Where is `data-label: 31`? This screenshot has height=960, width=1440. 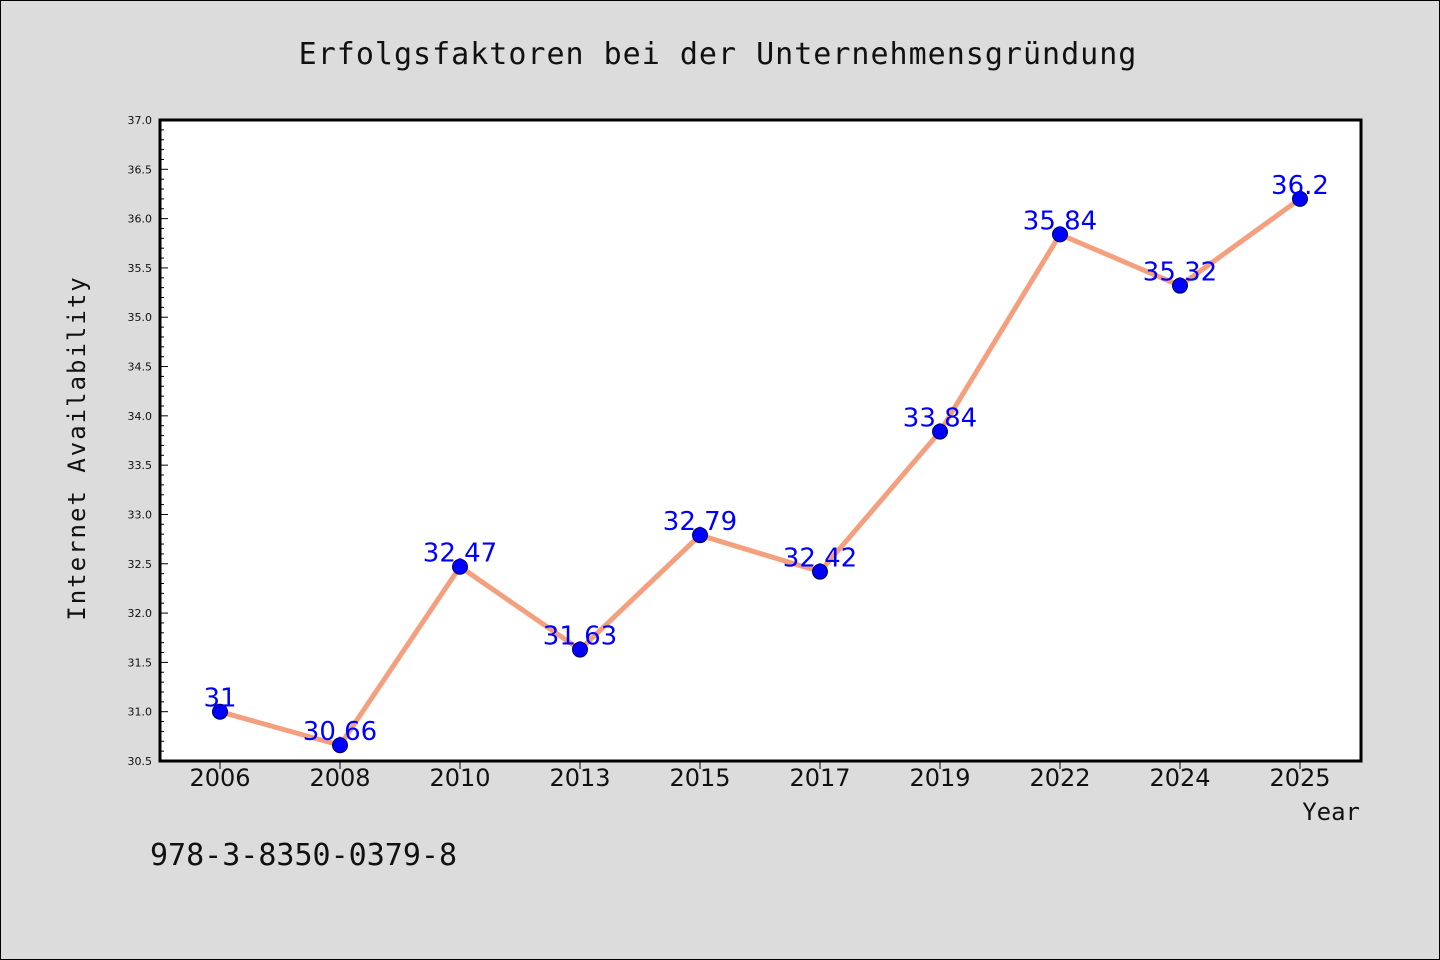 data-label: 31 is located at coordinates (219, 699).